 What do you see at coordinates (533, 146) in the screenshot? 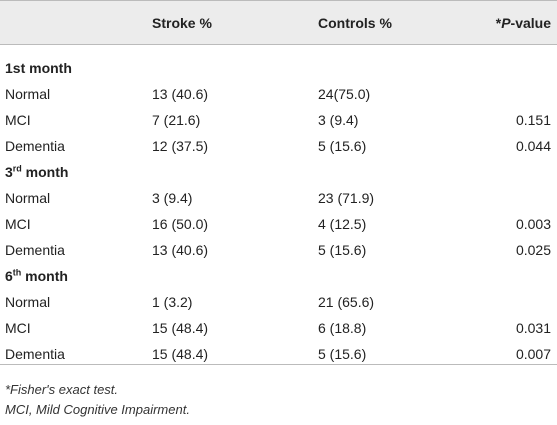
I see `p-cell: 0.044` at bounding box center [533, 146].